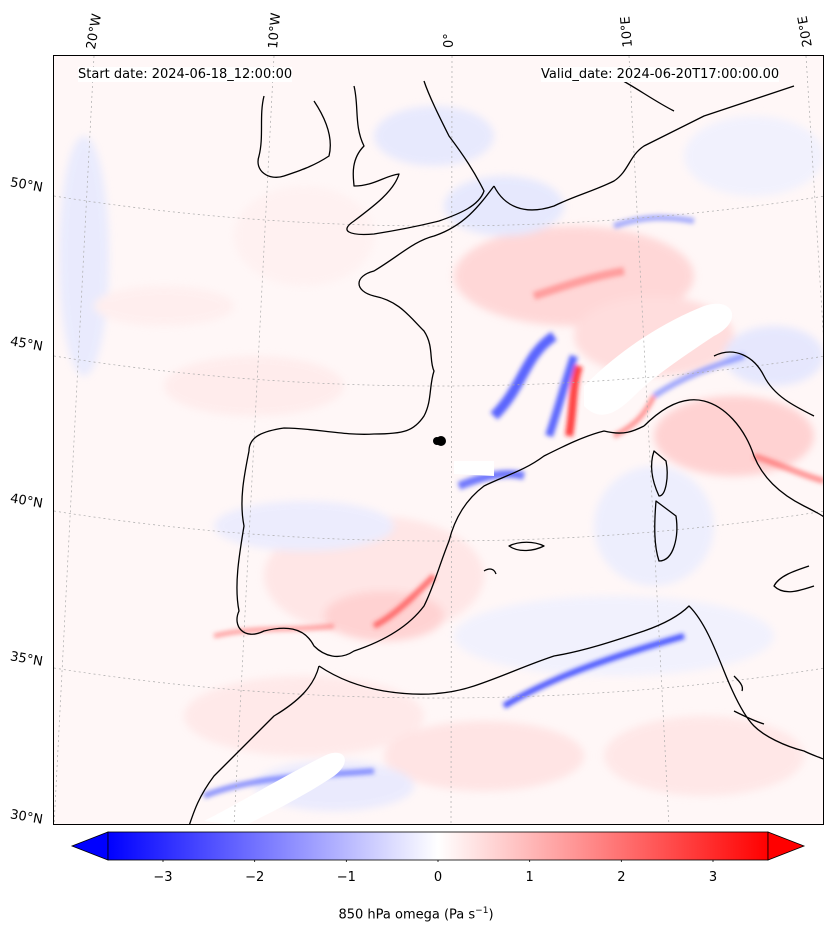  I want to click on lon-label-10w: 10°W, so click(275, 31).